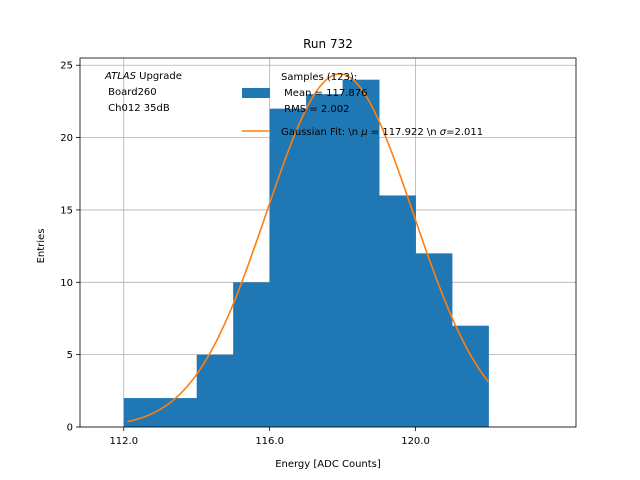  Describe the element at coordinates (66, 138) in the screenshot. I see `y-tick-label-4: 20` at that location.